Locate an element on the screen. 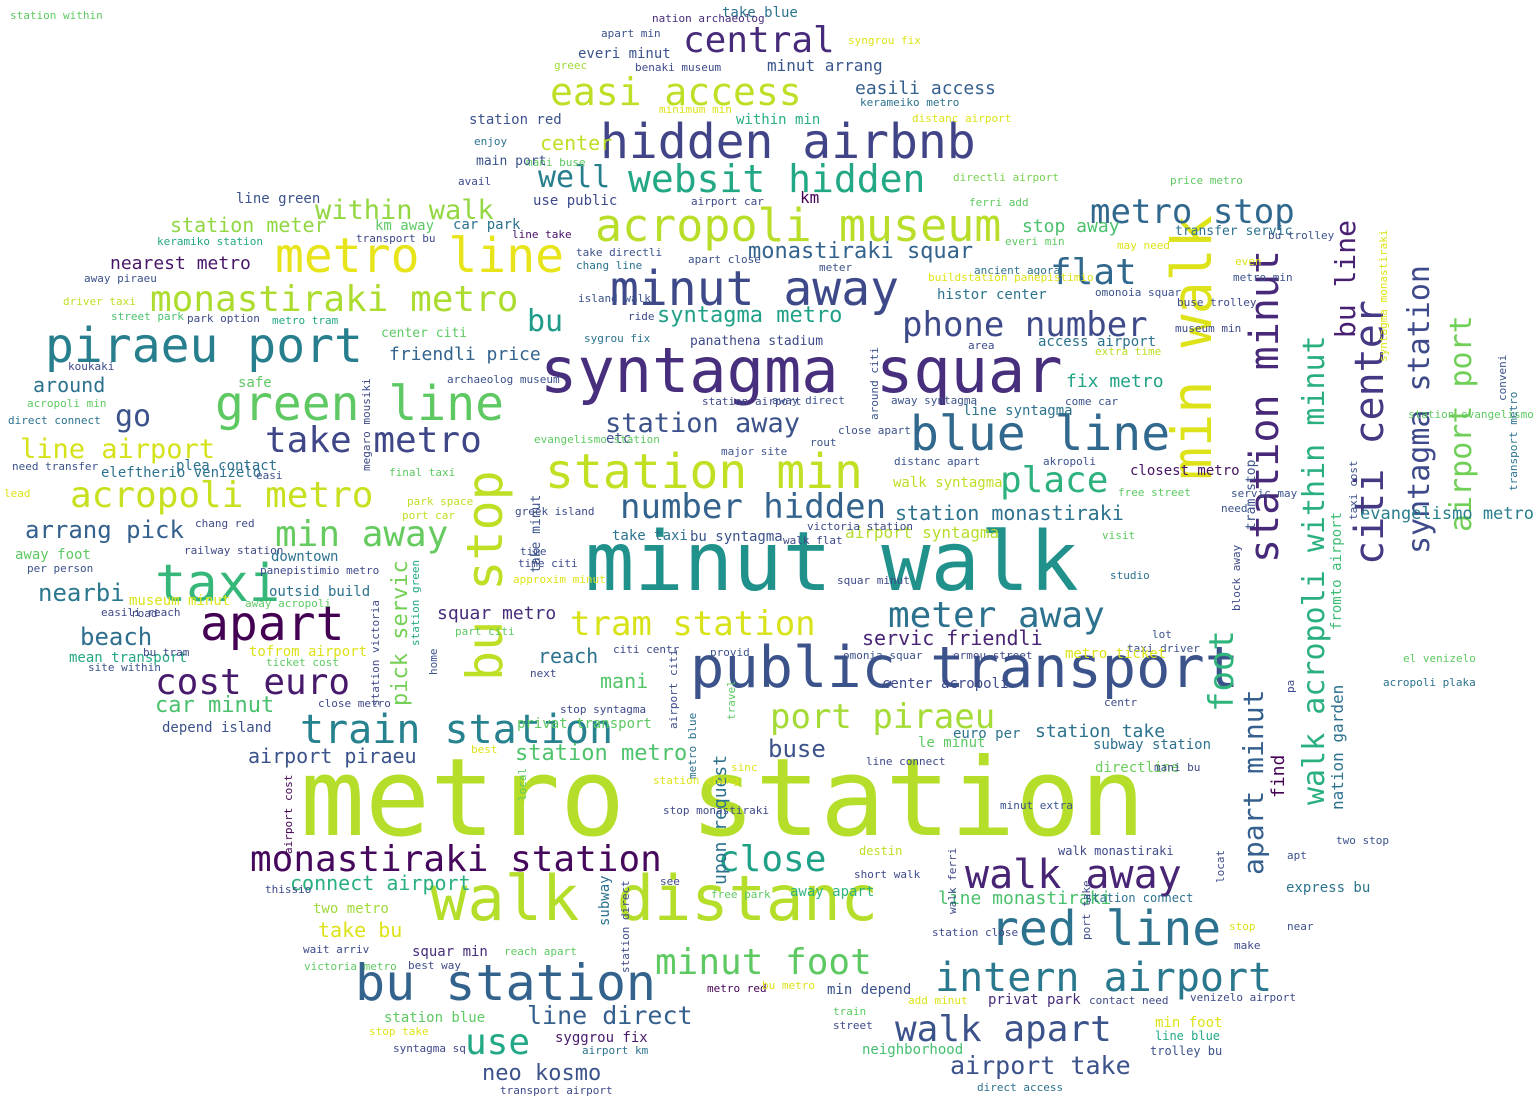 Image resolution: width=1536 pixels, height=1110 pixels. word-direct-access: direct access is located at coordinates (1020, 1087).